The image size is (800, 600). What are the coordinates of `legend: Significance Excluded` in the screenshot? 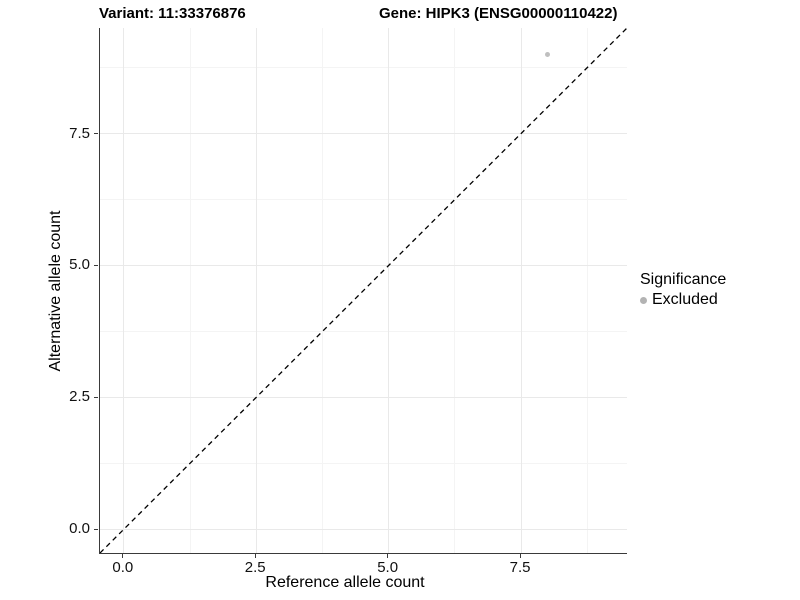 It's located at (683, 290).